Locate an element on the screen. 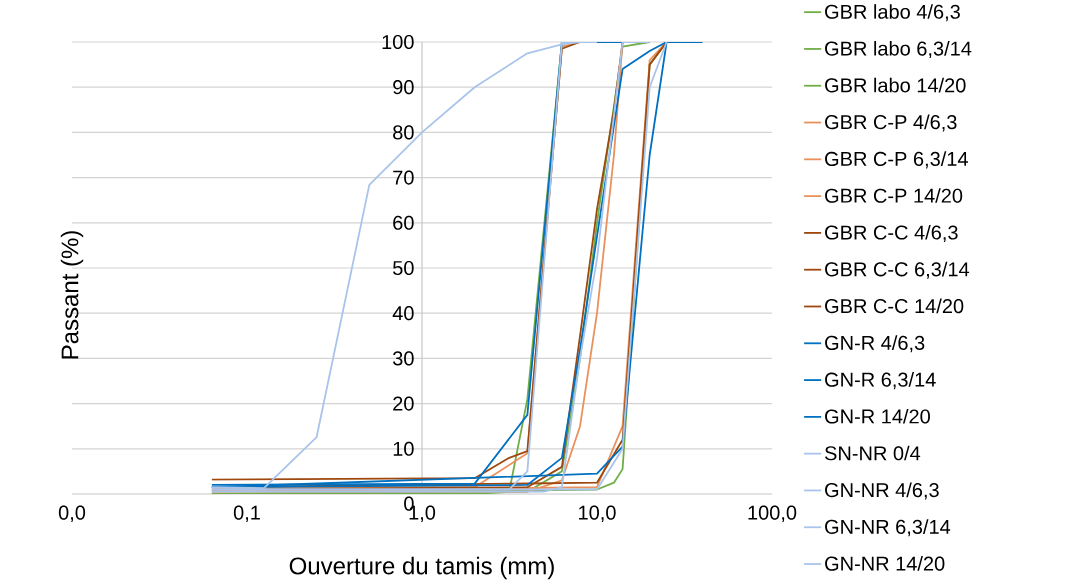 This screenshot has height=586, width=1081. y-axis-title: Passant (%) is located at coordinates (72, 295).